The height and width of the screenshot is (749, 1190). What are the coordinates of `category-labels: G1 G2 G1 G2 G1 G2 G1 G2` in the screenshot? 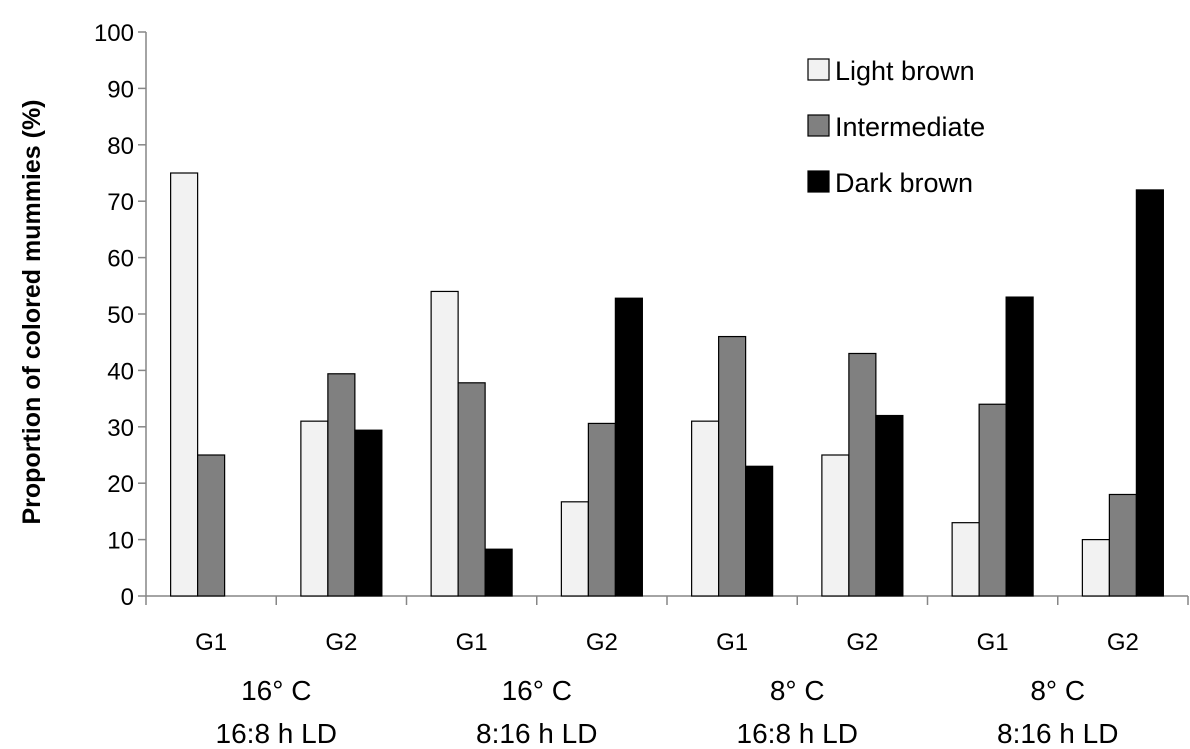 It's located at (667, 642).